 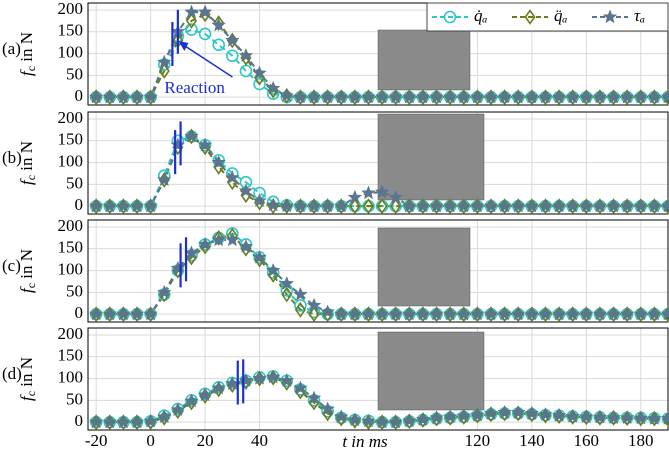 I want to click on panel-label: (a), so click(x=11, y=48).